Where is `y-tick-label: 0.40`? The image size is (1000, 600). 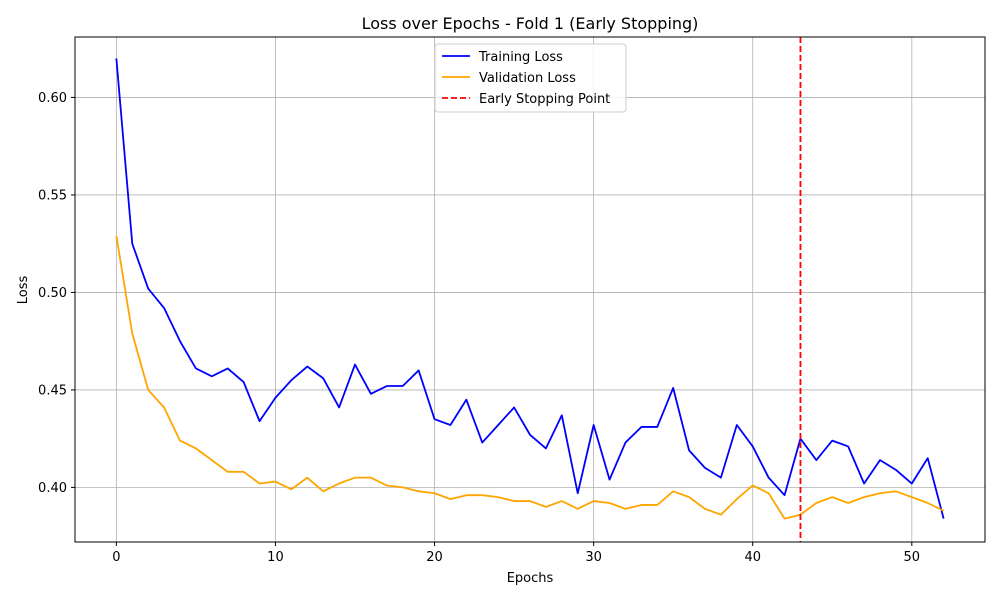 y-tick-label: 0.40 is located at coordinates (52, 488).